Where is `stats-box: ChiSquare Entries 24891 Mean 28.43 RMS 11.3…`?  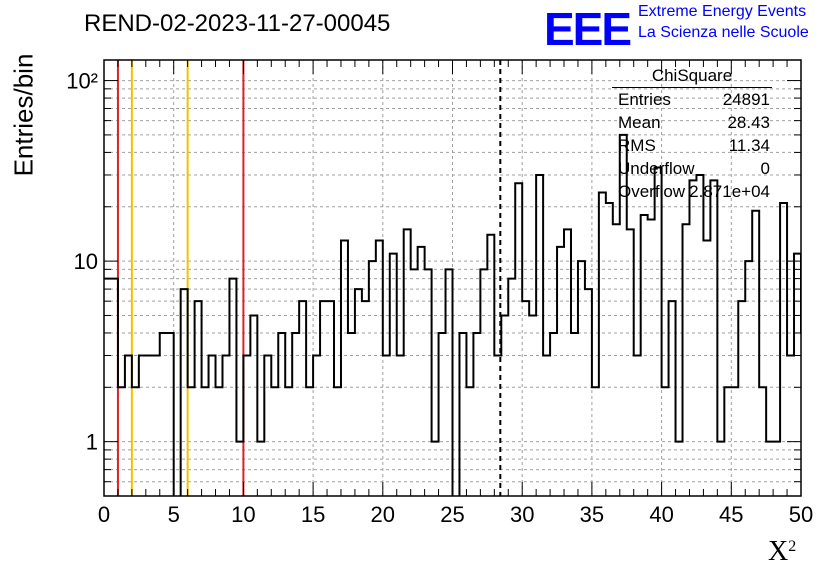 stats-box: ChiSquare Entries 24891 Mean 28.43 RMS 11.3… is located at coordinates (692, 135).